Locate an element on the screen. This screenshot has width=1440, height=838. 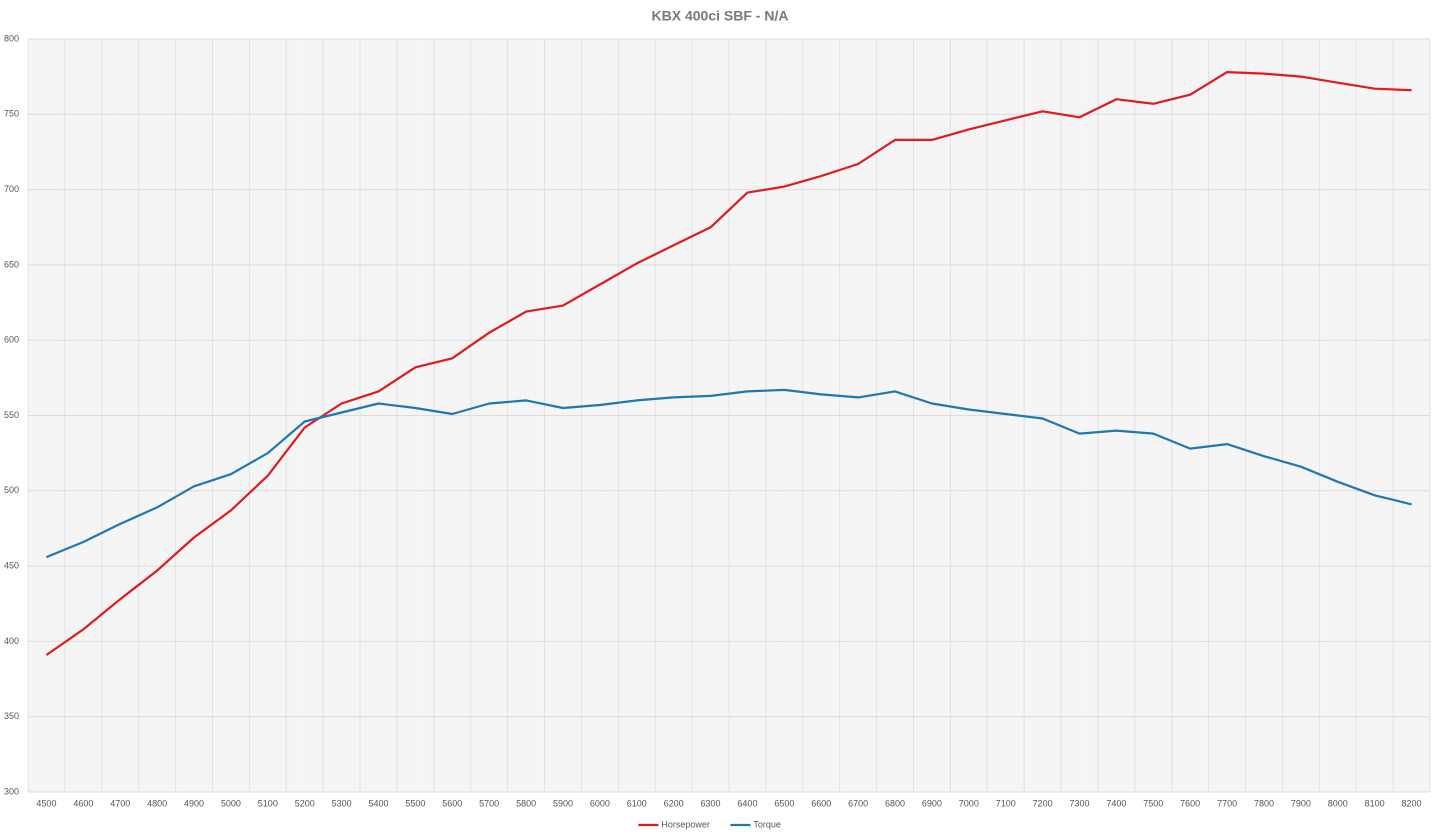
x-tick-label: 4700 is located at coordinates (120, 803).